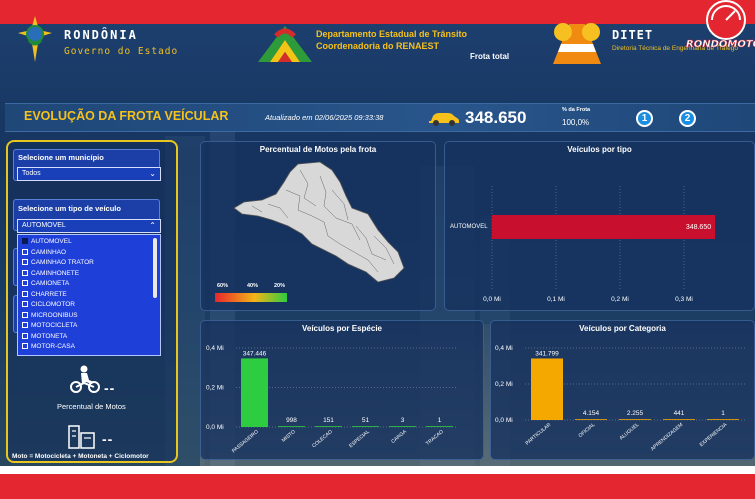  Describe the element at coordinates (25, 241) in the screenshot. I see `checkbox-checked` at that location.